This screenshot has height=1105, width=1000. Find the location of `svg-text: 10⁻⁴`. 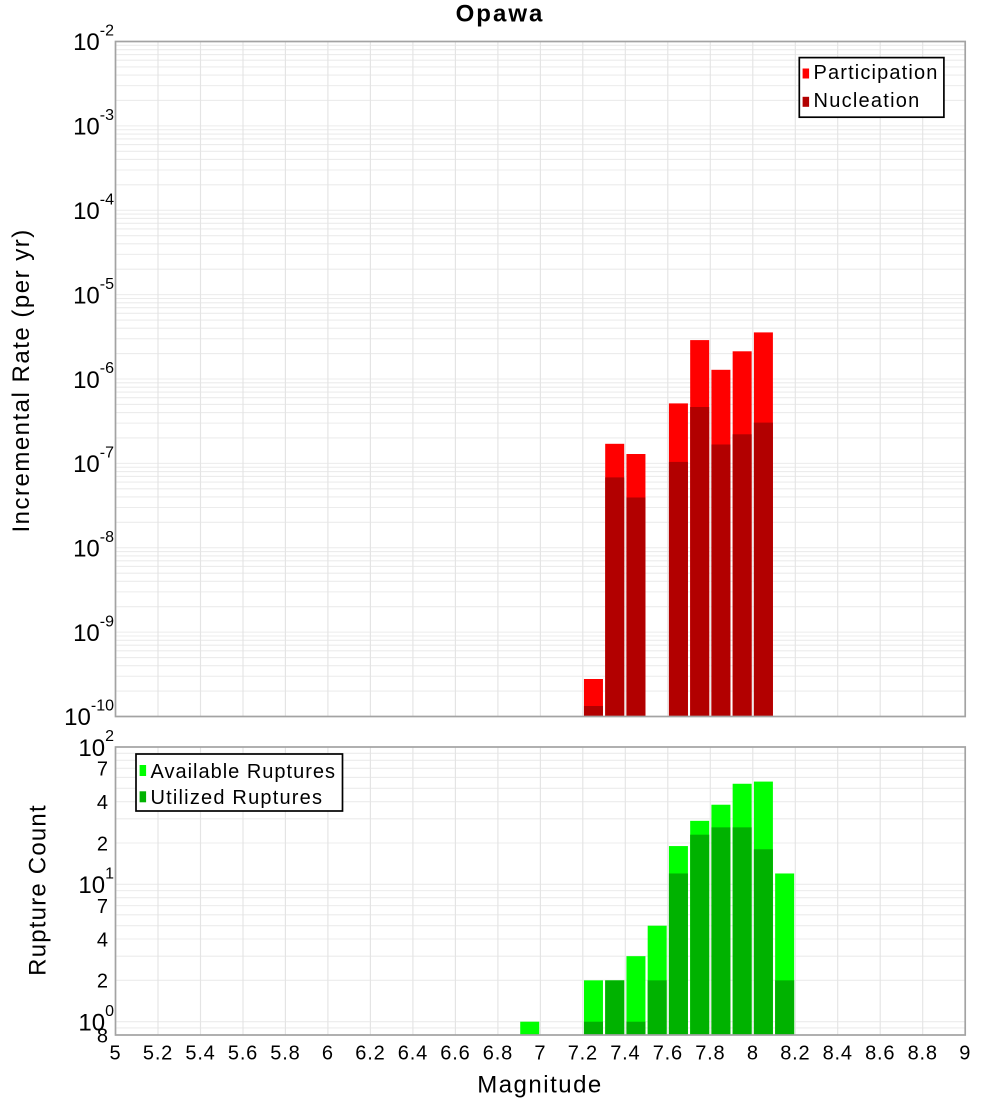

svg-text: 10⁻⁴ is located at coordinates (93, 208).